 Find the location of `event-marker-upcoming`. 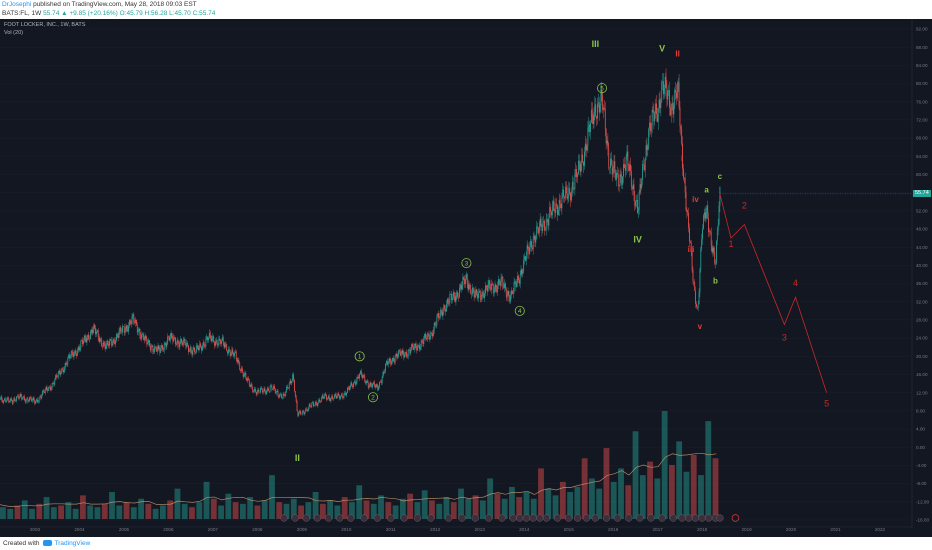

event-marker-upcoming is located at coordinates (735, 518).